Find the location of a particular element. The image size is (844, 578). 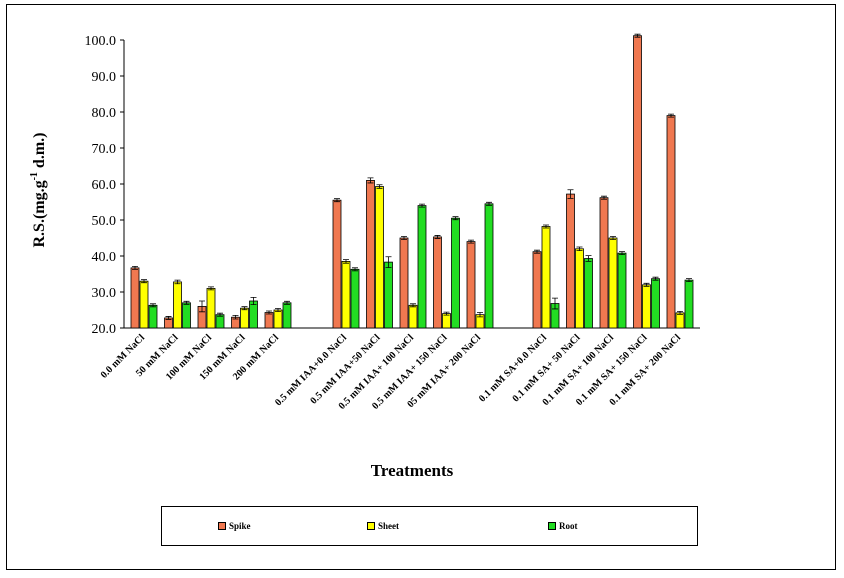

y-tick-label: 100.0 is located at coordinates (101, 41).